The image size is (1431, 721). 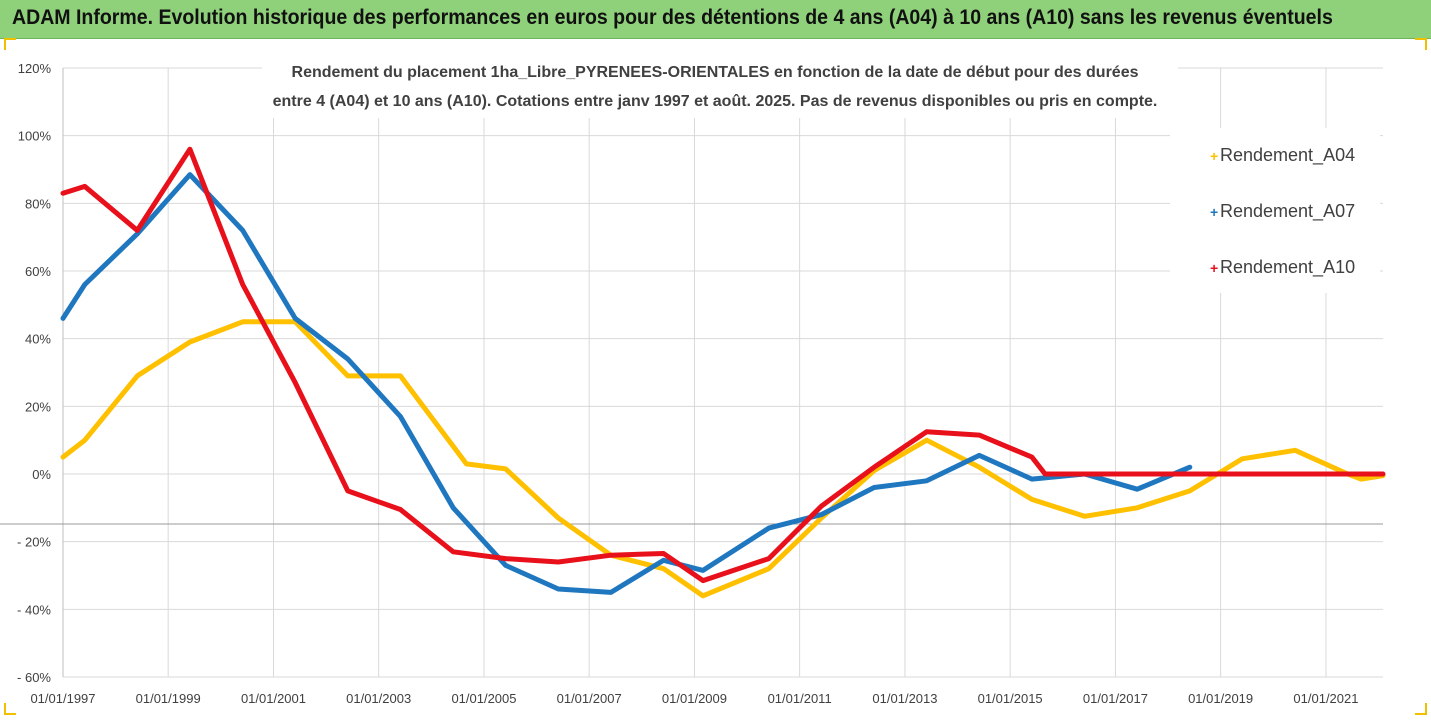 I want to click on y-tick-label: 100%, so click(x=35, y=136).